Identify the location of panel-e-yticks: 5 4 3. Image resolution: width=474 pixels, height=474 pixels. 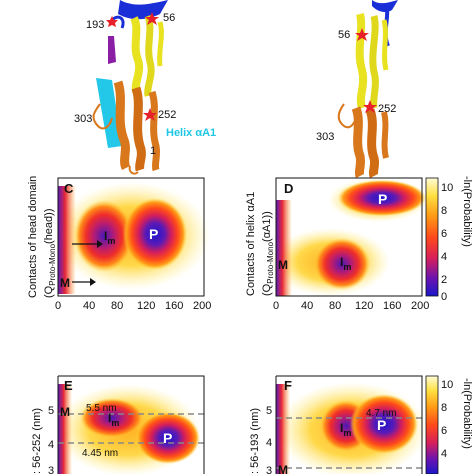
(51, 439).